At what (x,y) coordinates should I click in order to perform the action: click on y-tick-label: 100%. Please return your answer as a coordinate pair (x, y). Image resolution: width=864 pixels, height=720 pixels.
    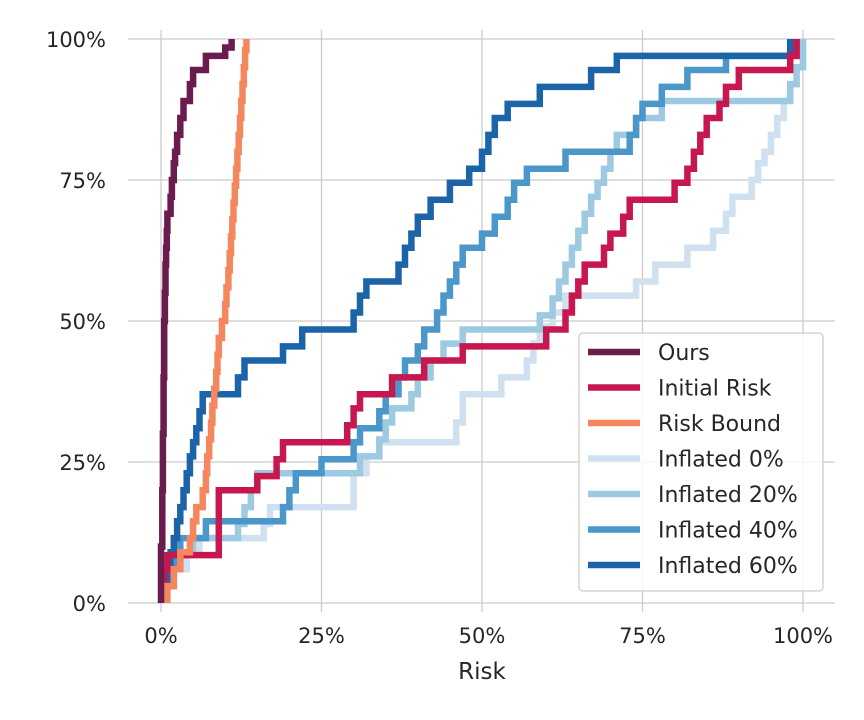
    Looking at the image, I should click on (76, 40).